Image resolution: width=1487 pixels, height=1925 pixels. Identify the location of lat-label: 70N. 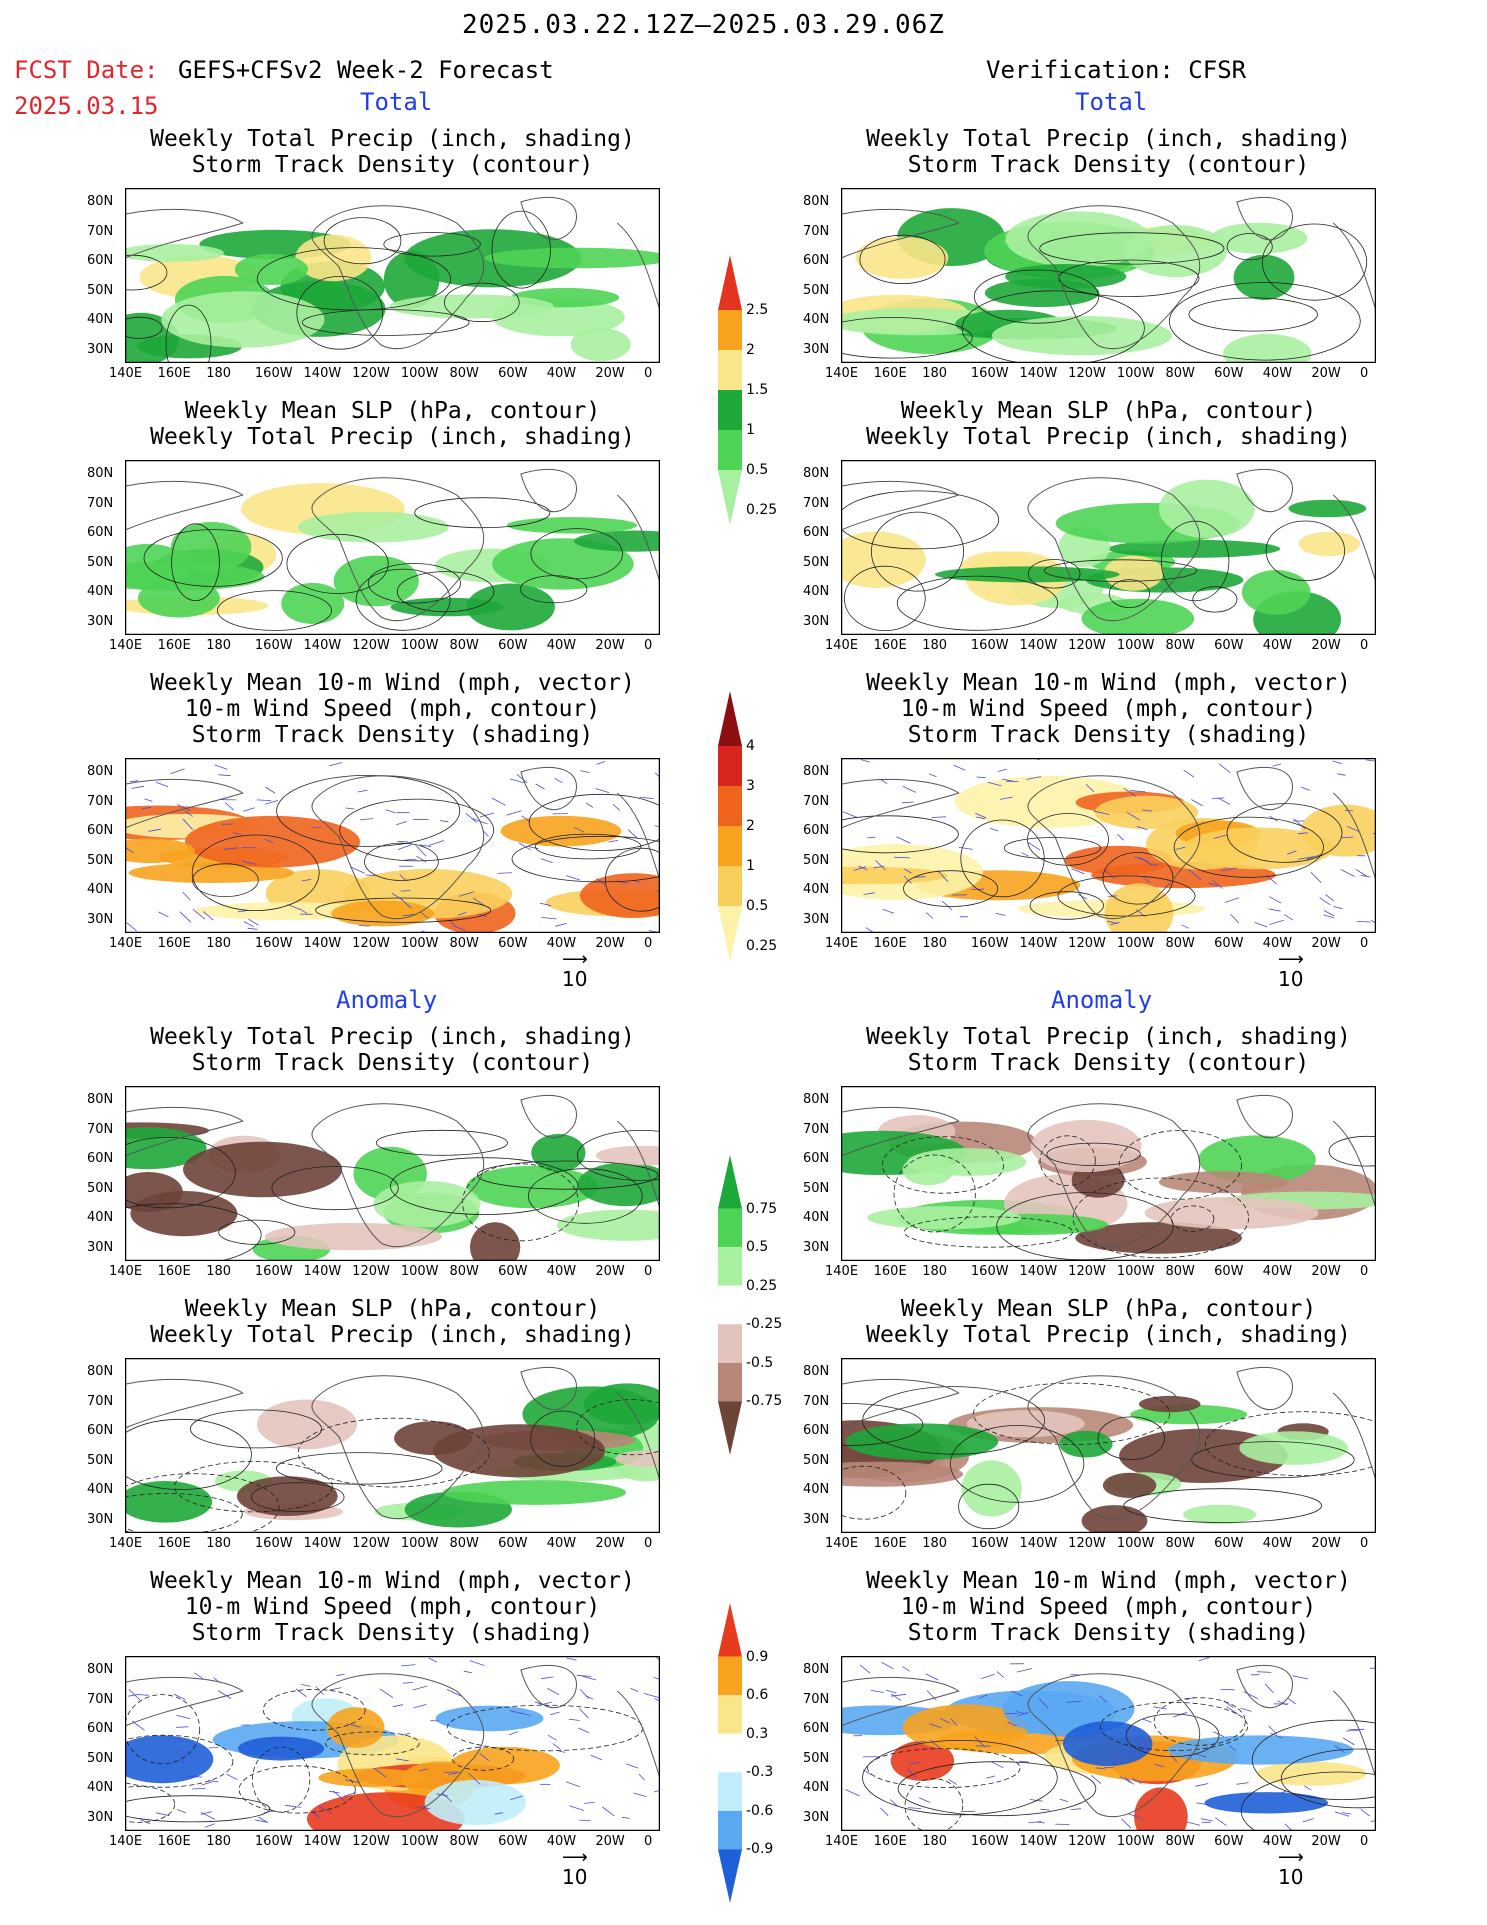
(100, 1401).